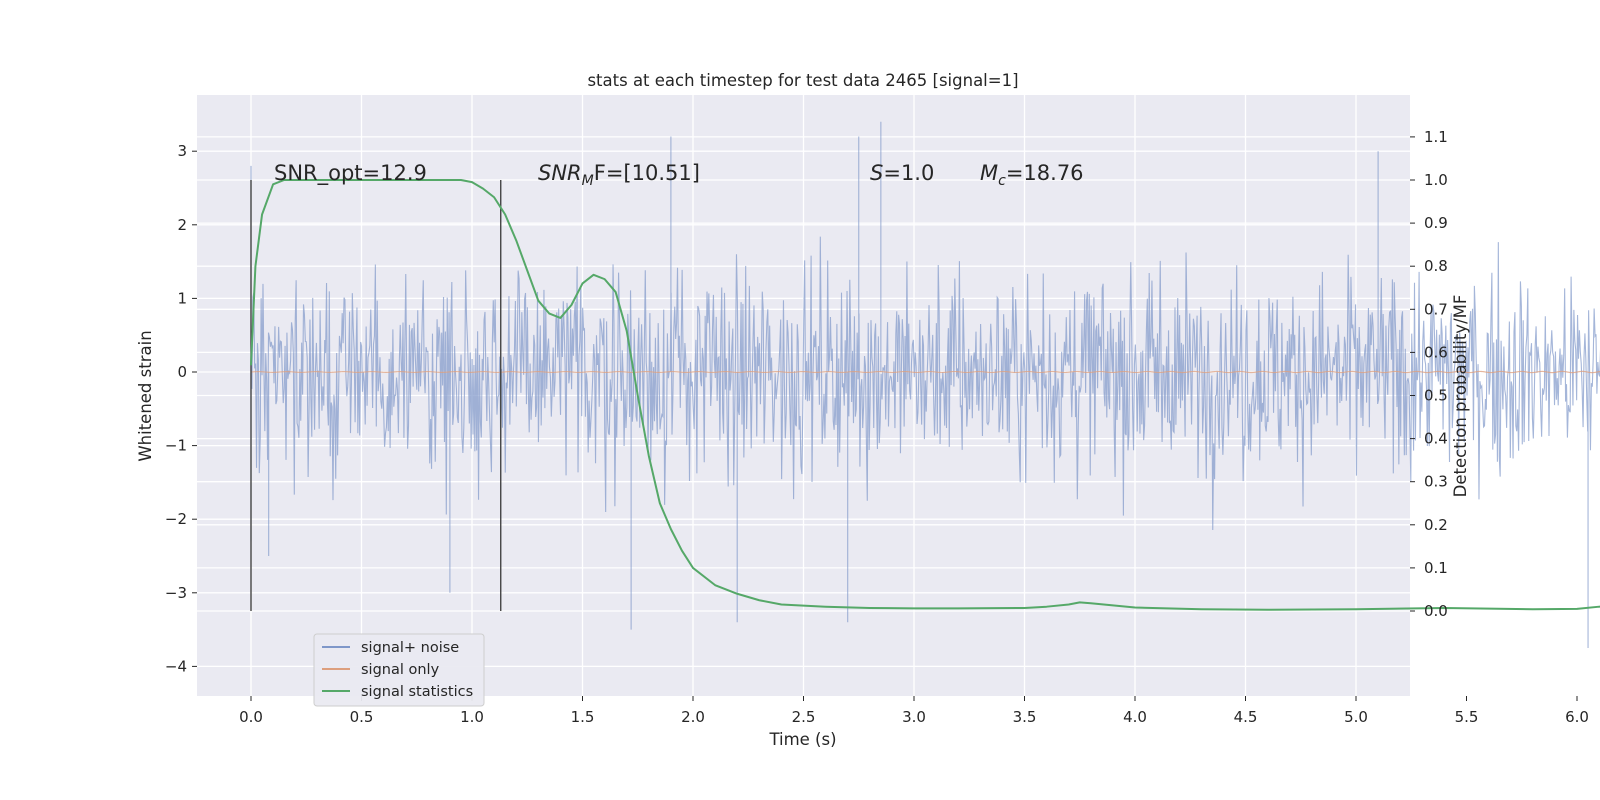 Image resolution: width=1600 pixels, height=800 pixels. I want to click on y-right-tick-label: 0.1, so click(1436, 568).